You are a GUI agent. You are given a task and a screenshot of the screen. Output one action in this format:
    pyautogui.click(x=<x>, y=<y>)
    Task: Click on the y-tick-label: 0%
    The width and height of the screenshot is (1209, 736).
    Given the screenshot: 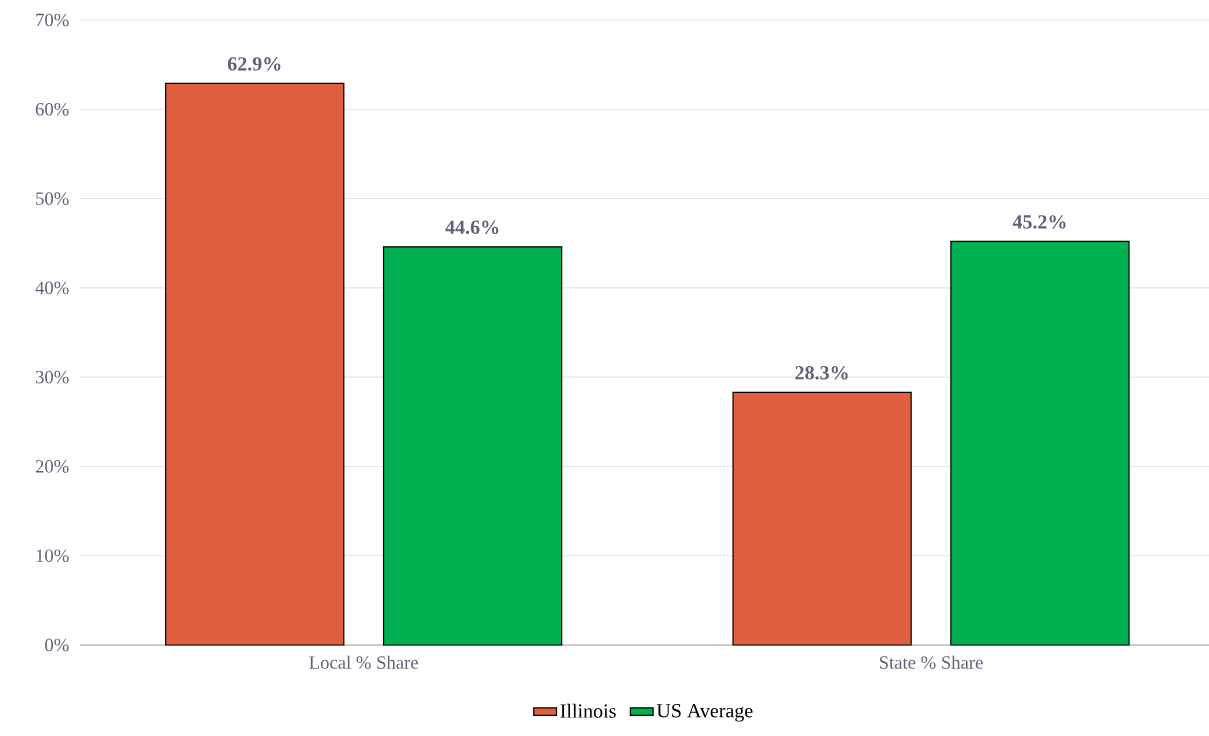 What is the action you would take?
    pyautogui.click(x=57, y=645)
    